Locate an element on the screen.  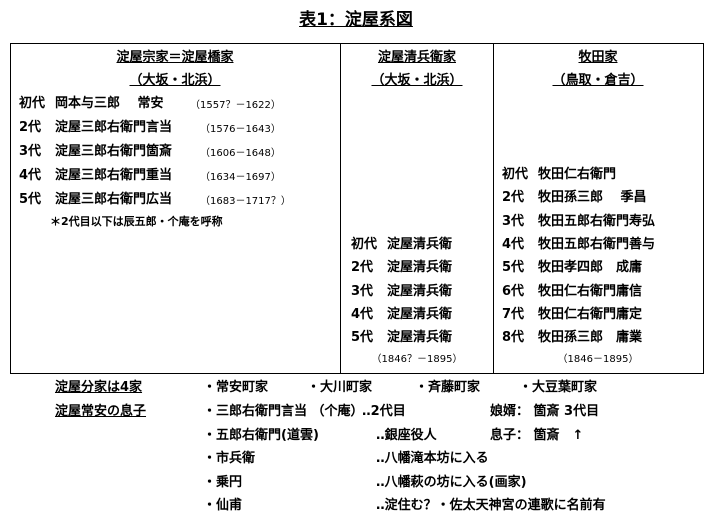
ancestor-name: 牧田孝四郎 成庸 is located at coordinates (590, 268).